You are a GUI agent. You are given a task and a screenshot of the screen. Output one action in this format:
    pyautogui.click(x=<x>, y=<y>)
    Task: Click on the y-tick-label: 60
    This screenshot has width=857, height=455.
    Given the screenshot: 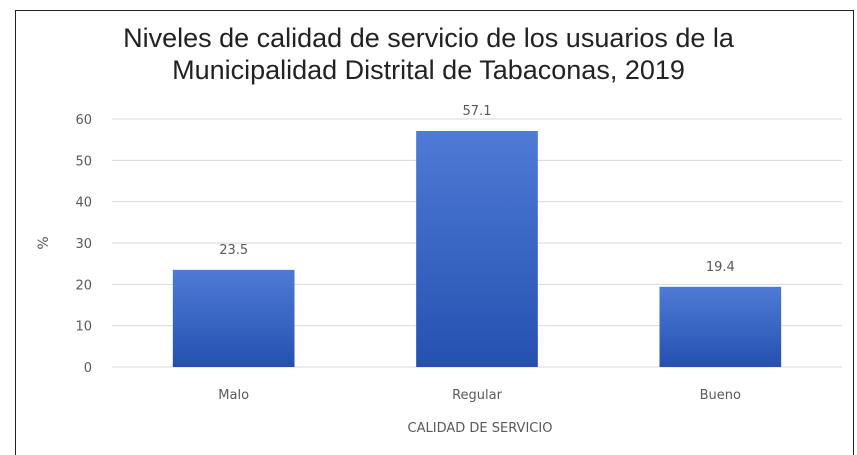 What is the action you would take?
    pyautogui.click(x=83, y=120)
    